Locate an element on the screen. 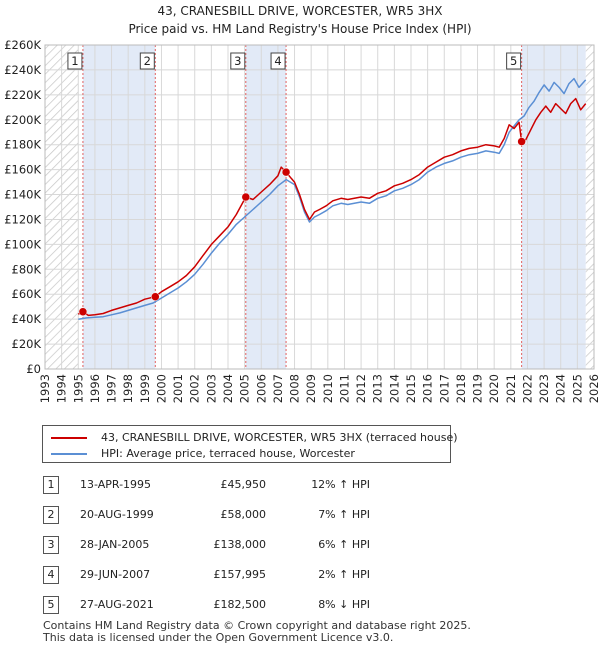 This screenshot has height=650, width=600. sale-hpi-diff: 7% ↑ HPI is located at coordinates (344, 514).